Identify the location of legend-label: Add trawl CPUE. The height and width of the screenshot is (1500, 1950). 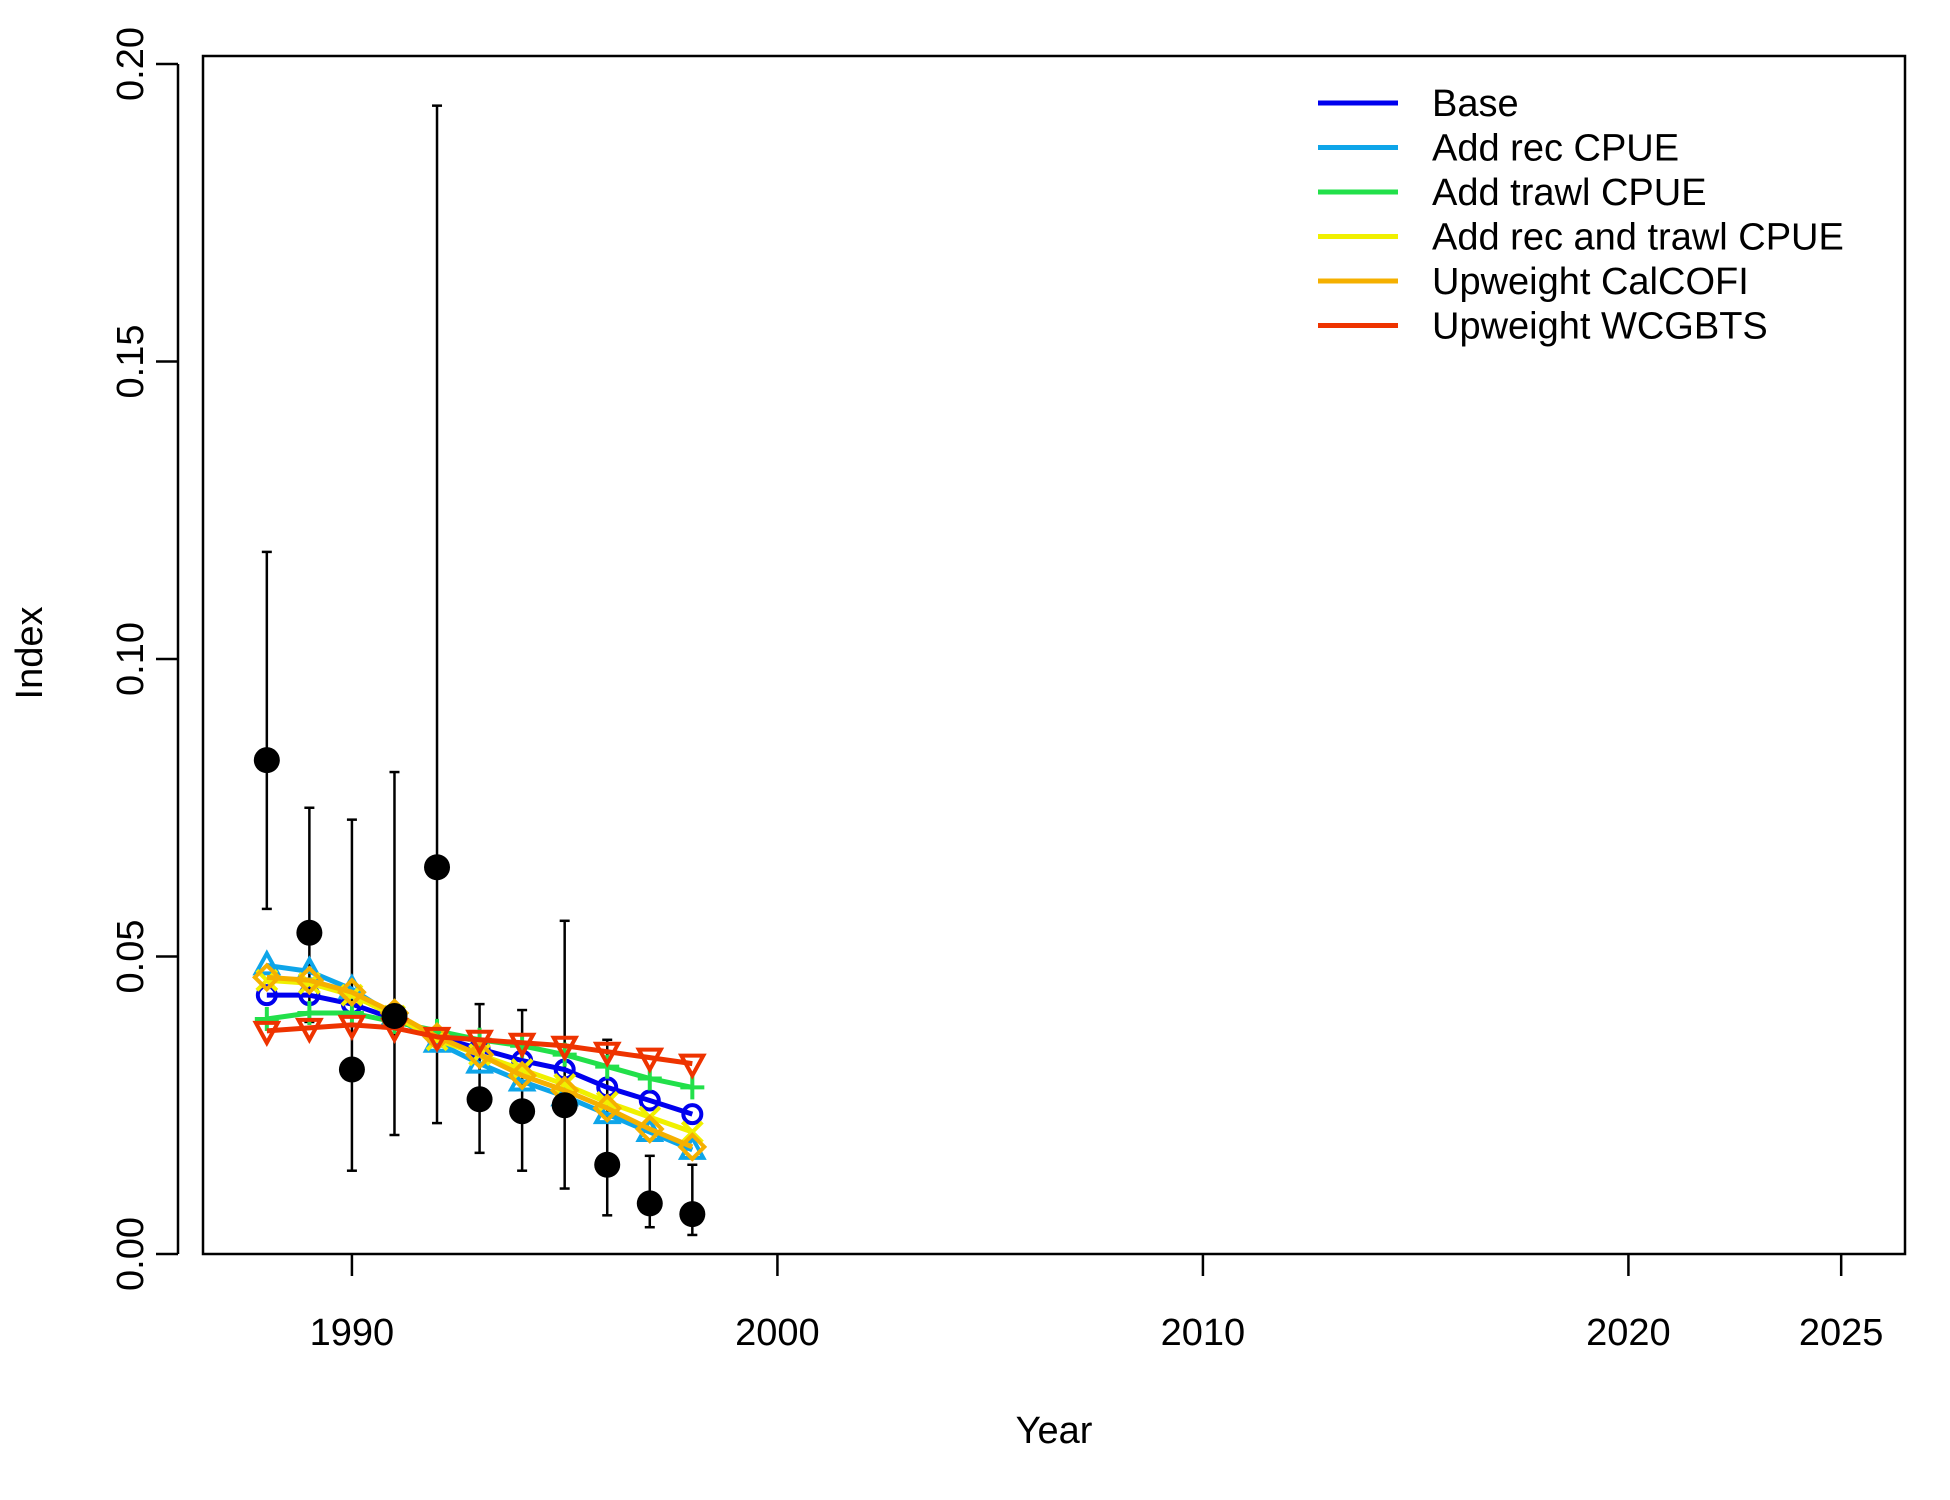
(1569, 193).